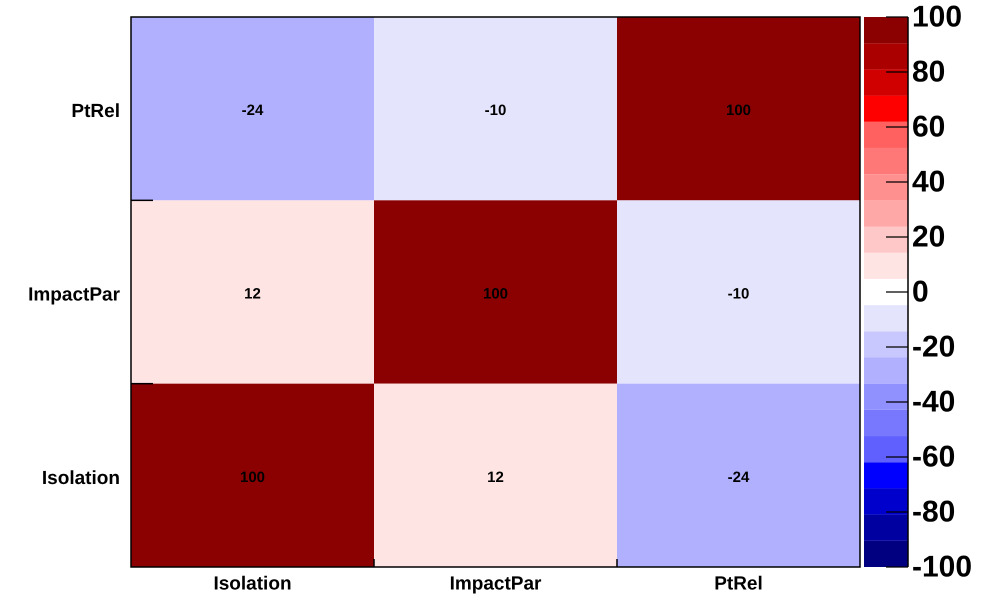  I want to click on color-bar-label: 80, so click(929, 72).